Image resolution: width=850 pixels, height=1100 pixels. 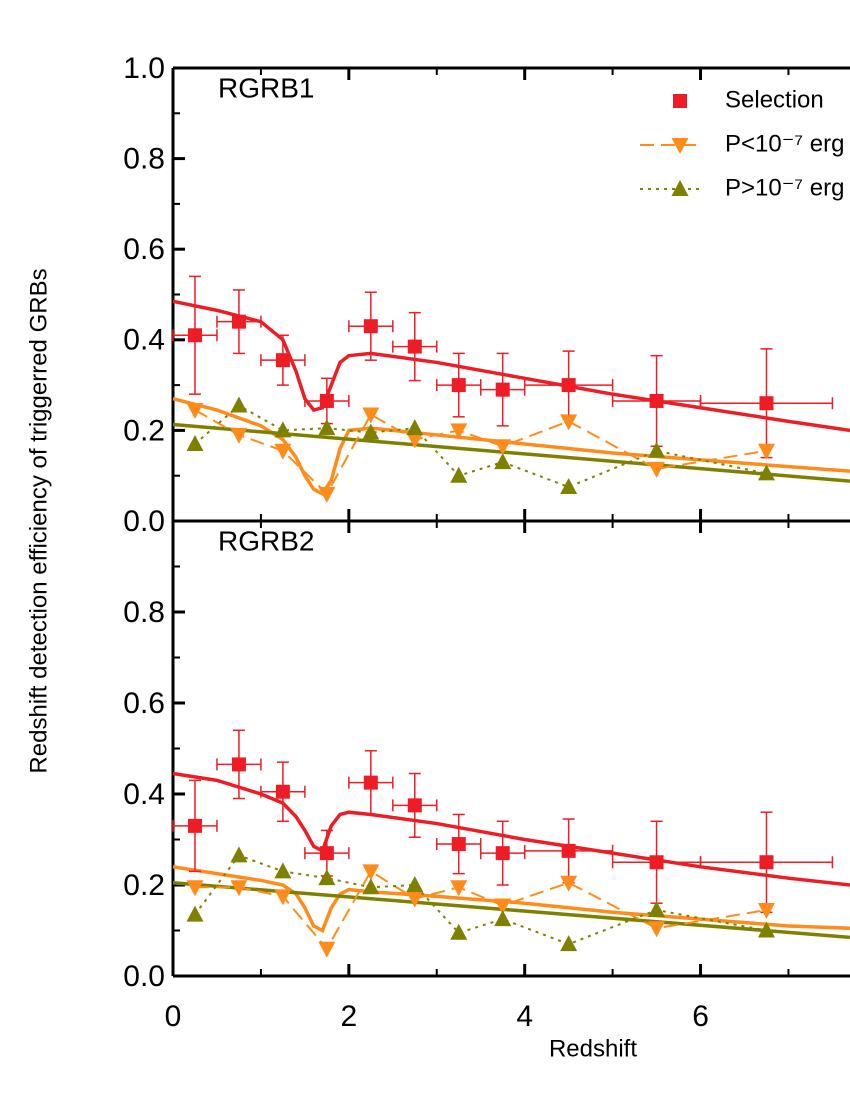 What do you see at coordinates (774, 99) in the screenshot?
I see `legend-label: Selection` at bounding box center [774, 99].